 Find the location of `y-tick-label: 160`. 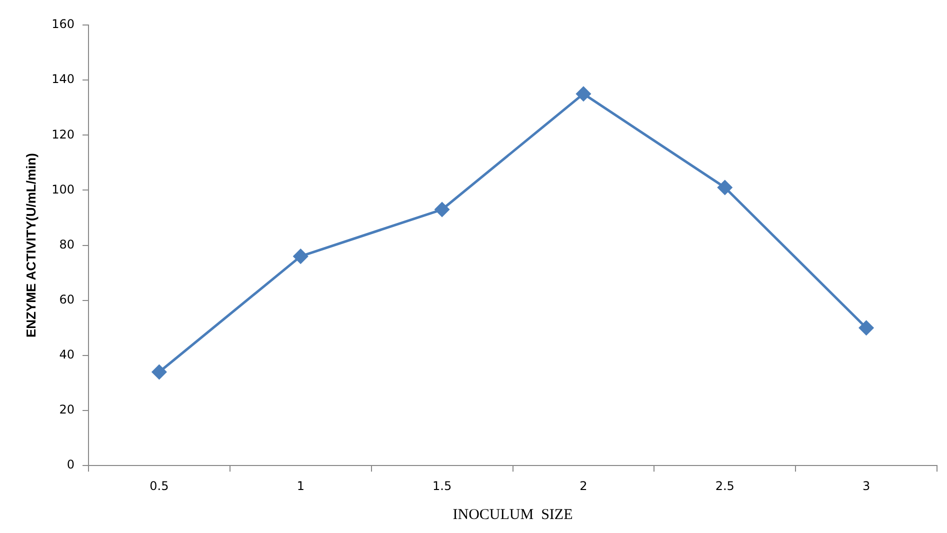

y-tick-label: 160 is located at coordinates (63, 24).